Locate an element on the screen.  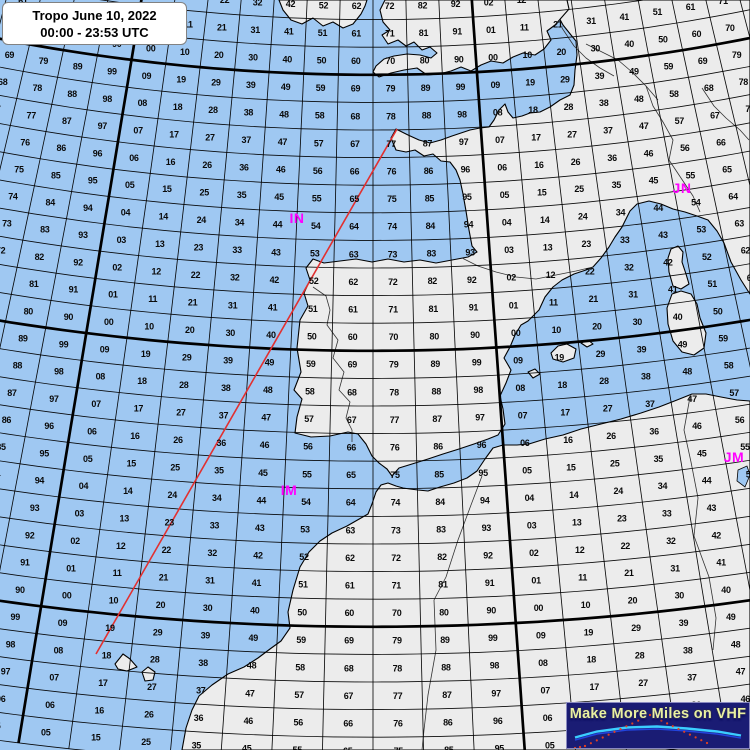
grid-cell-label: 39 is located at coordinates (684, 623).